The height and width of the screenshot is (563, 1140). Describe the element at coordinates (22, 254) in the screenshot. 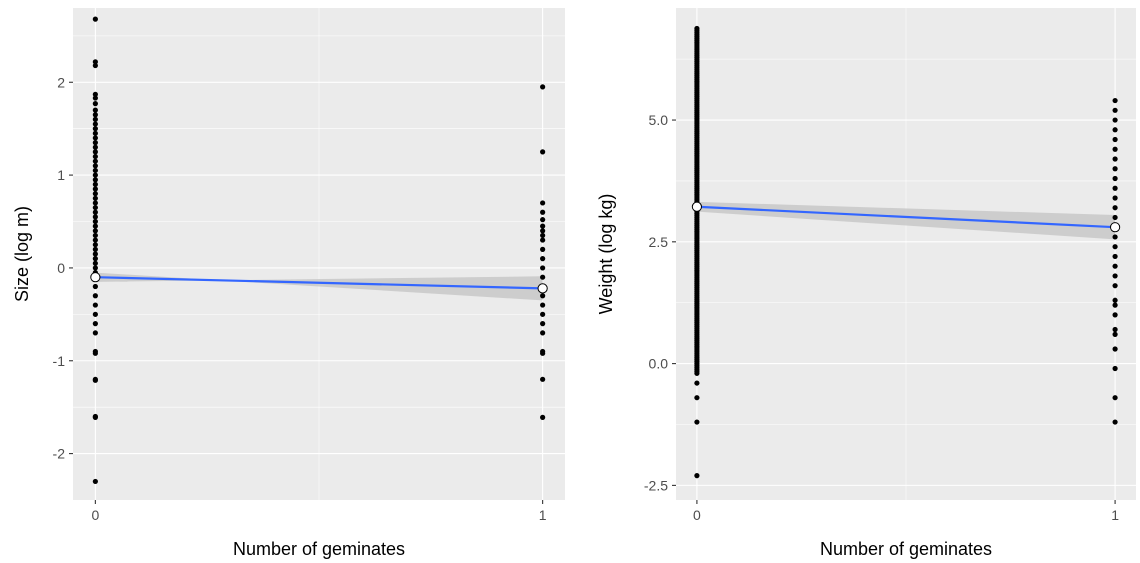

I see `y-axis-title: Size (log m)` at that location.